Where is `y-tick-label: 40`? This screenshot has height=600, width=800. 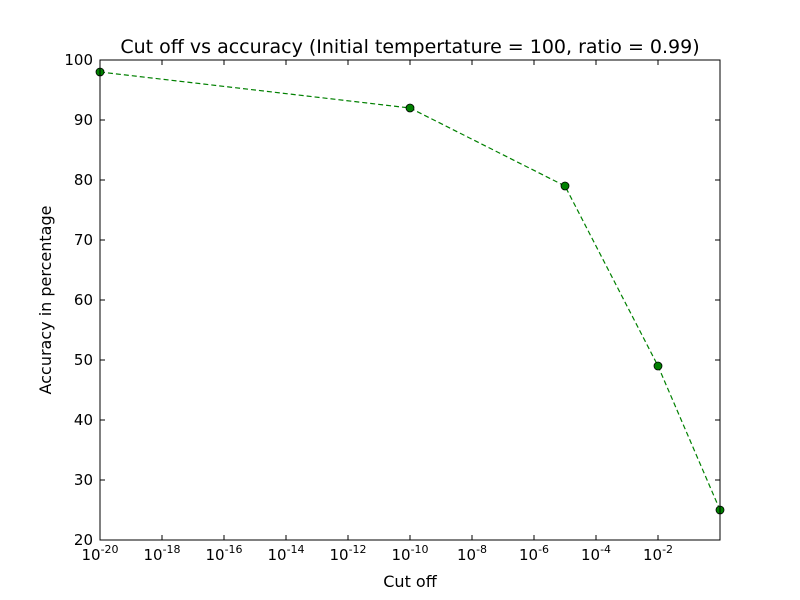
y-tick-label: 40 is located at coordinates (83, 420).